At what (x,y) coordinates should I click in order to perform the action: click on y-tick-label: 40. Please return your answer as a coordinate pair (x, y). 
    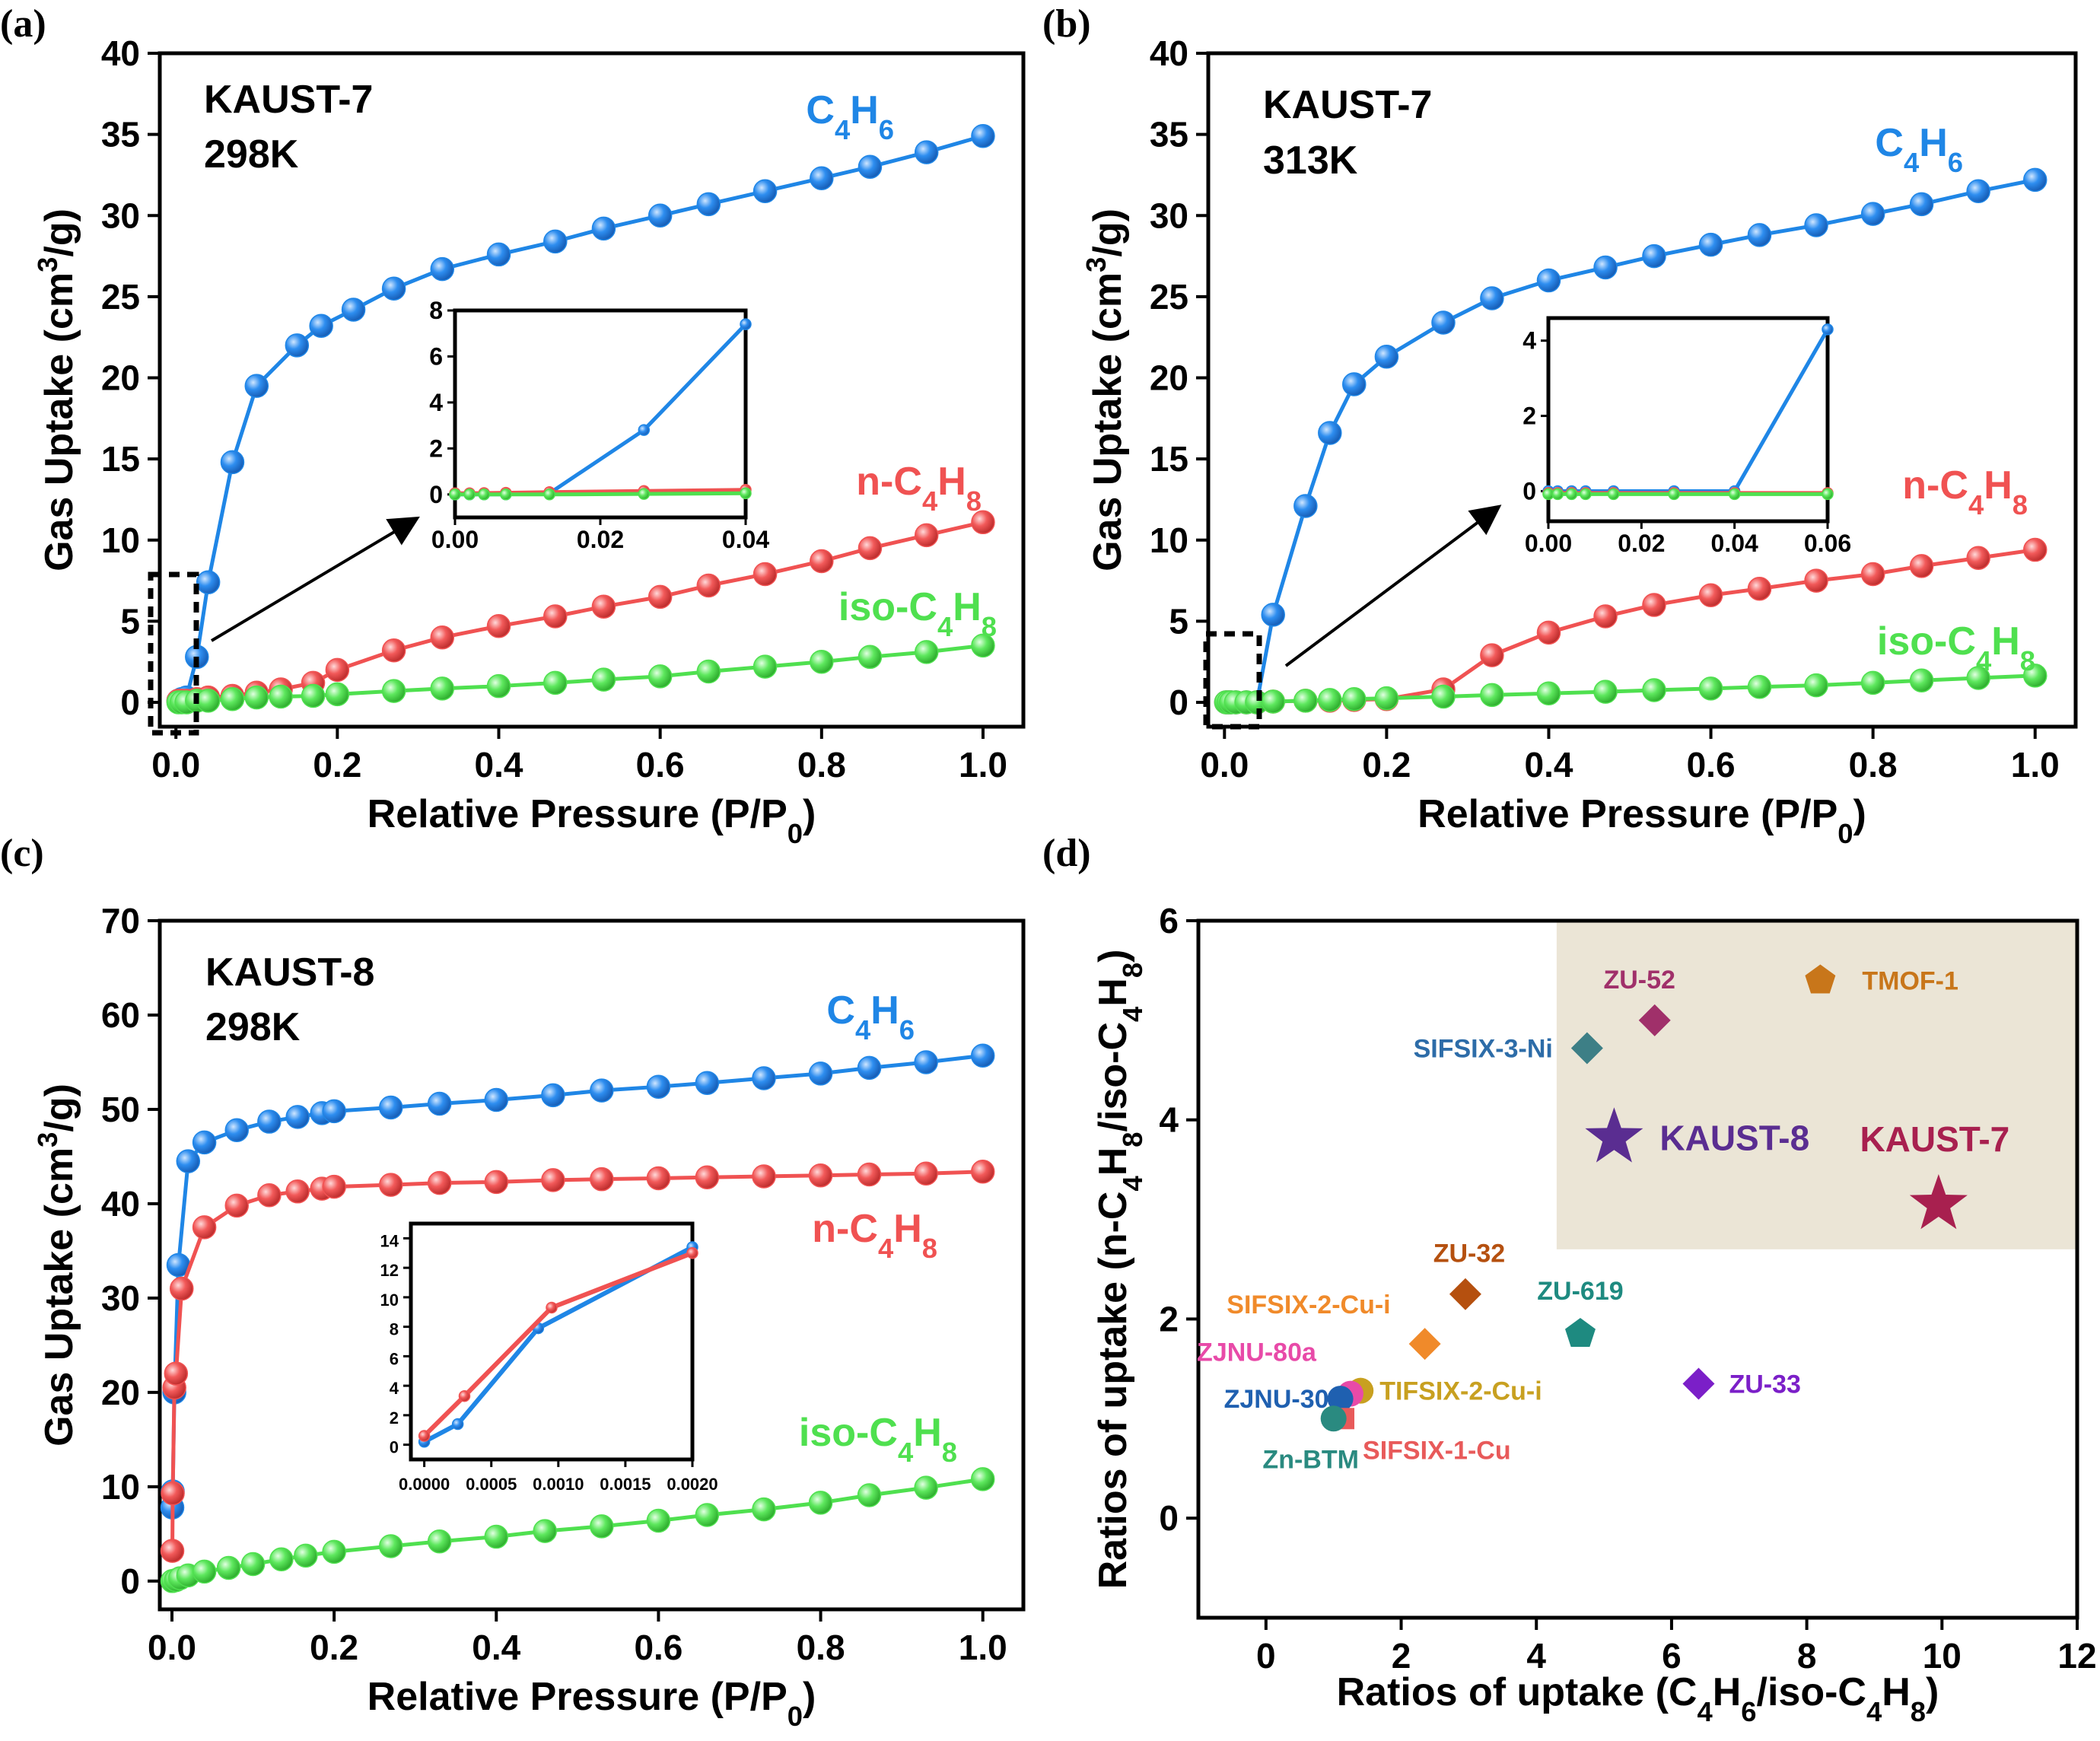
    Looking at the image, I should click on (120, 53).